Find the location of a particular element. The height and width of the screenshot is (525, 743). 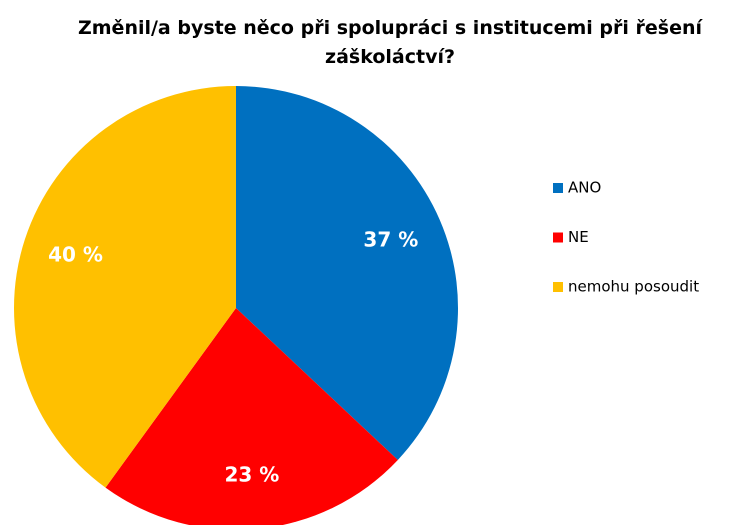

data-label: 23 % is located at coordinates (251, 474).